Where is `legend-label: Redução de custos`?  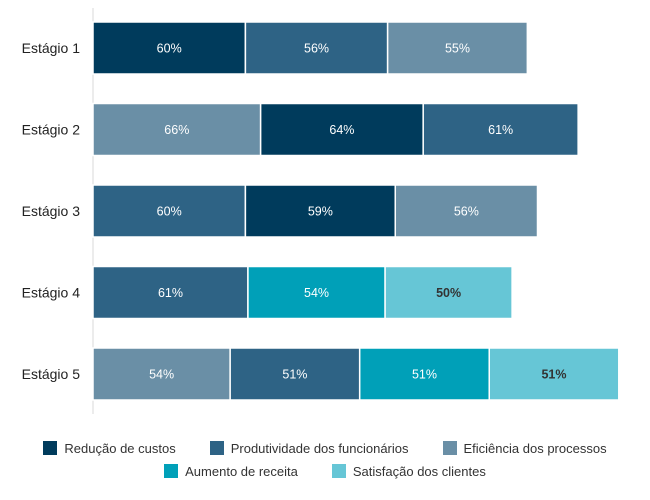
legend-label: Redução de custos is located at coordinates (120, 448).